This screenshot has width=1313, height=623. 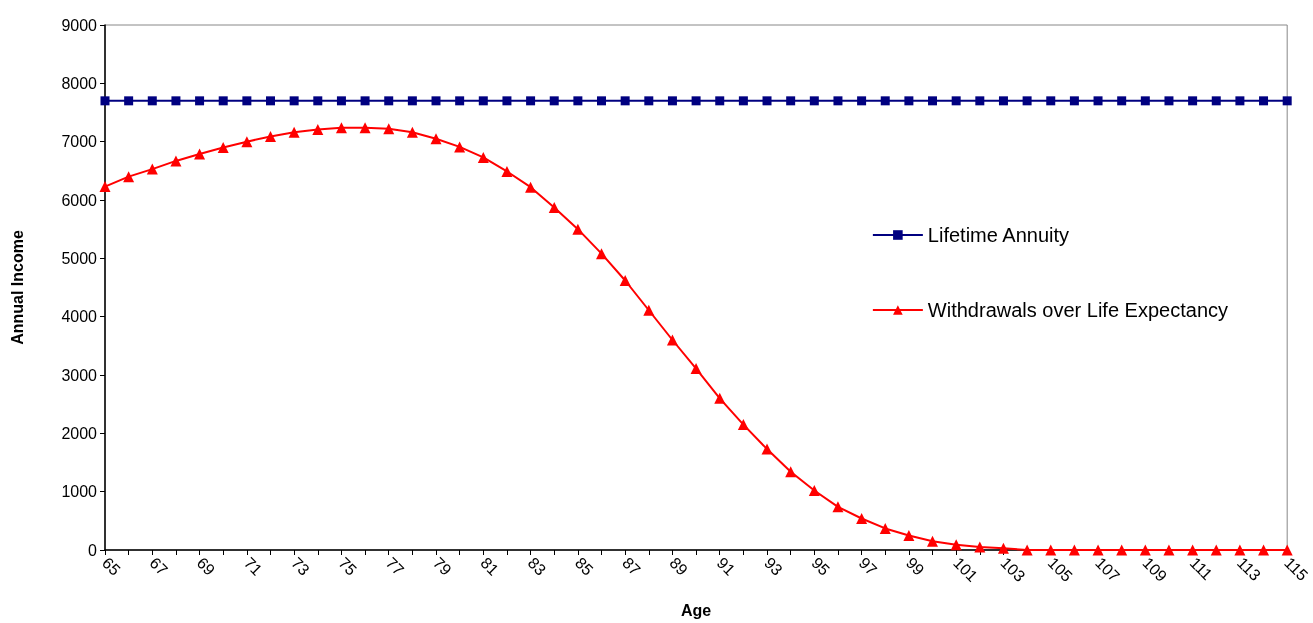 What do you see at coordinates (1013, 569) in the screenshot?
I see `x-tick-label: 103` at bounding box center [1013, 569].